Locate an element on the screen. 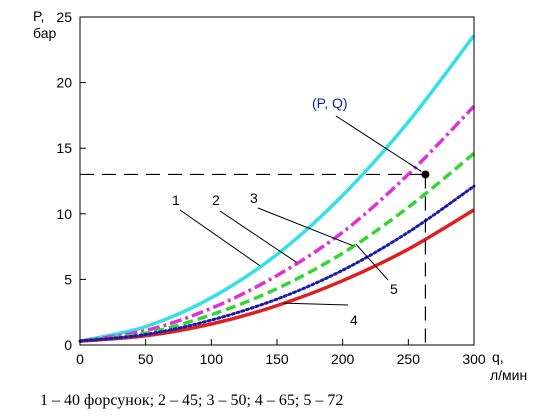 The height and width of the screenshot is (420, 550). curve-label-3: 3 is located at coordinates (254, 198).